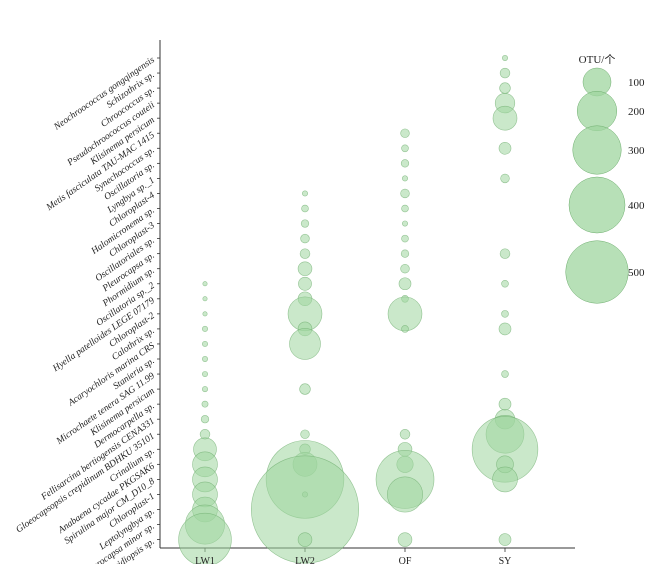 Image resolution: width=650 pixels, height=569 pixels. Describe the element at coordinates (597, 59) in the screenshot. I see `legend-title: OTU/个` at that location.